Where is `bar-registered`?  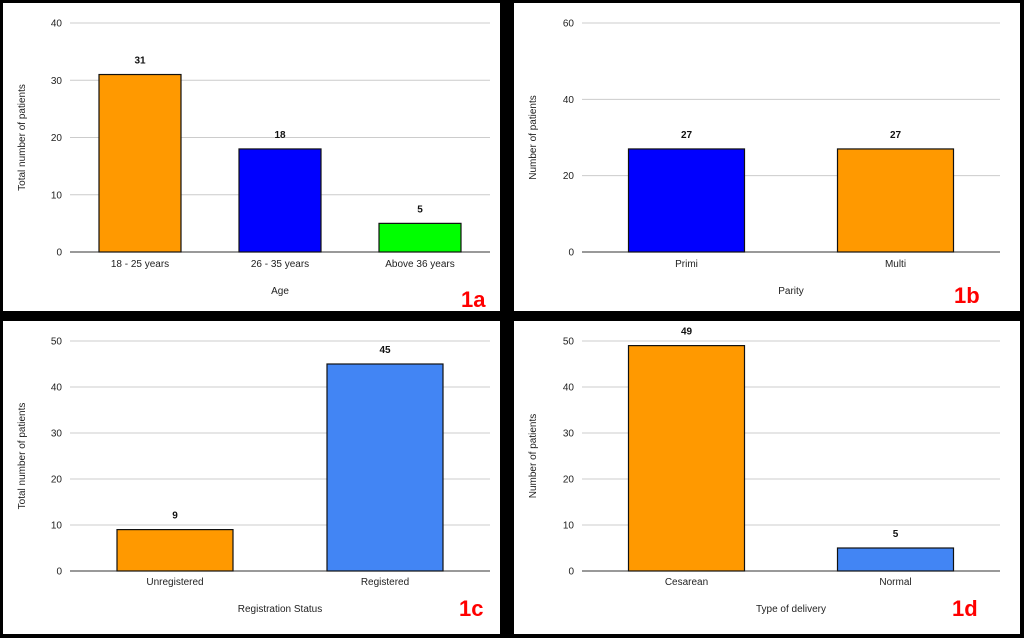 bar-registered is located at coordinates (385, 467).